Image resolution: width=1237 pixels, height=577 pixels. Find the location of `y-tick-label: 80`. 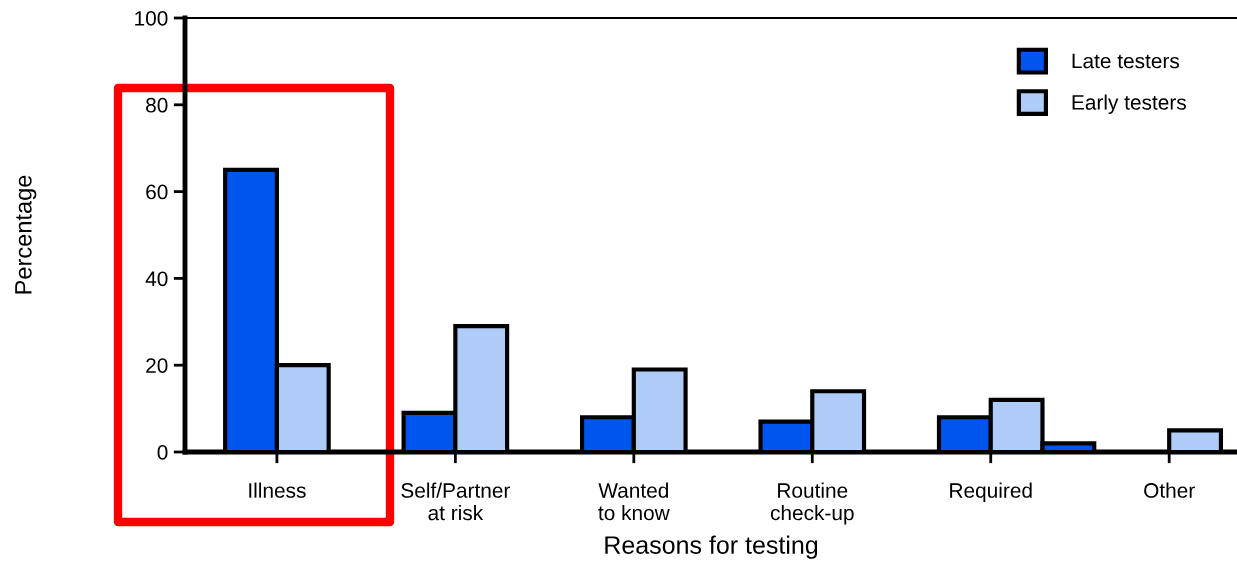

y-tick-label: 80 is located at coordinates (157, 105).